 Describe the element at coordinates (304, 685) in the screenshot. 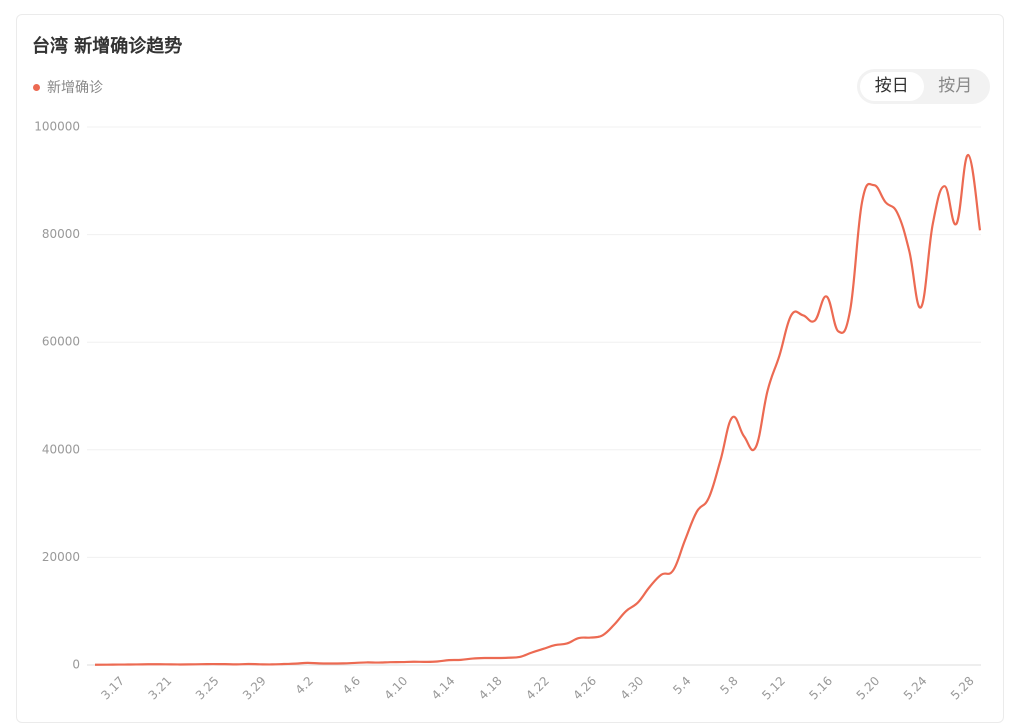

I see `x-tick-label: 4.2` at that location.